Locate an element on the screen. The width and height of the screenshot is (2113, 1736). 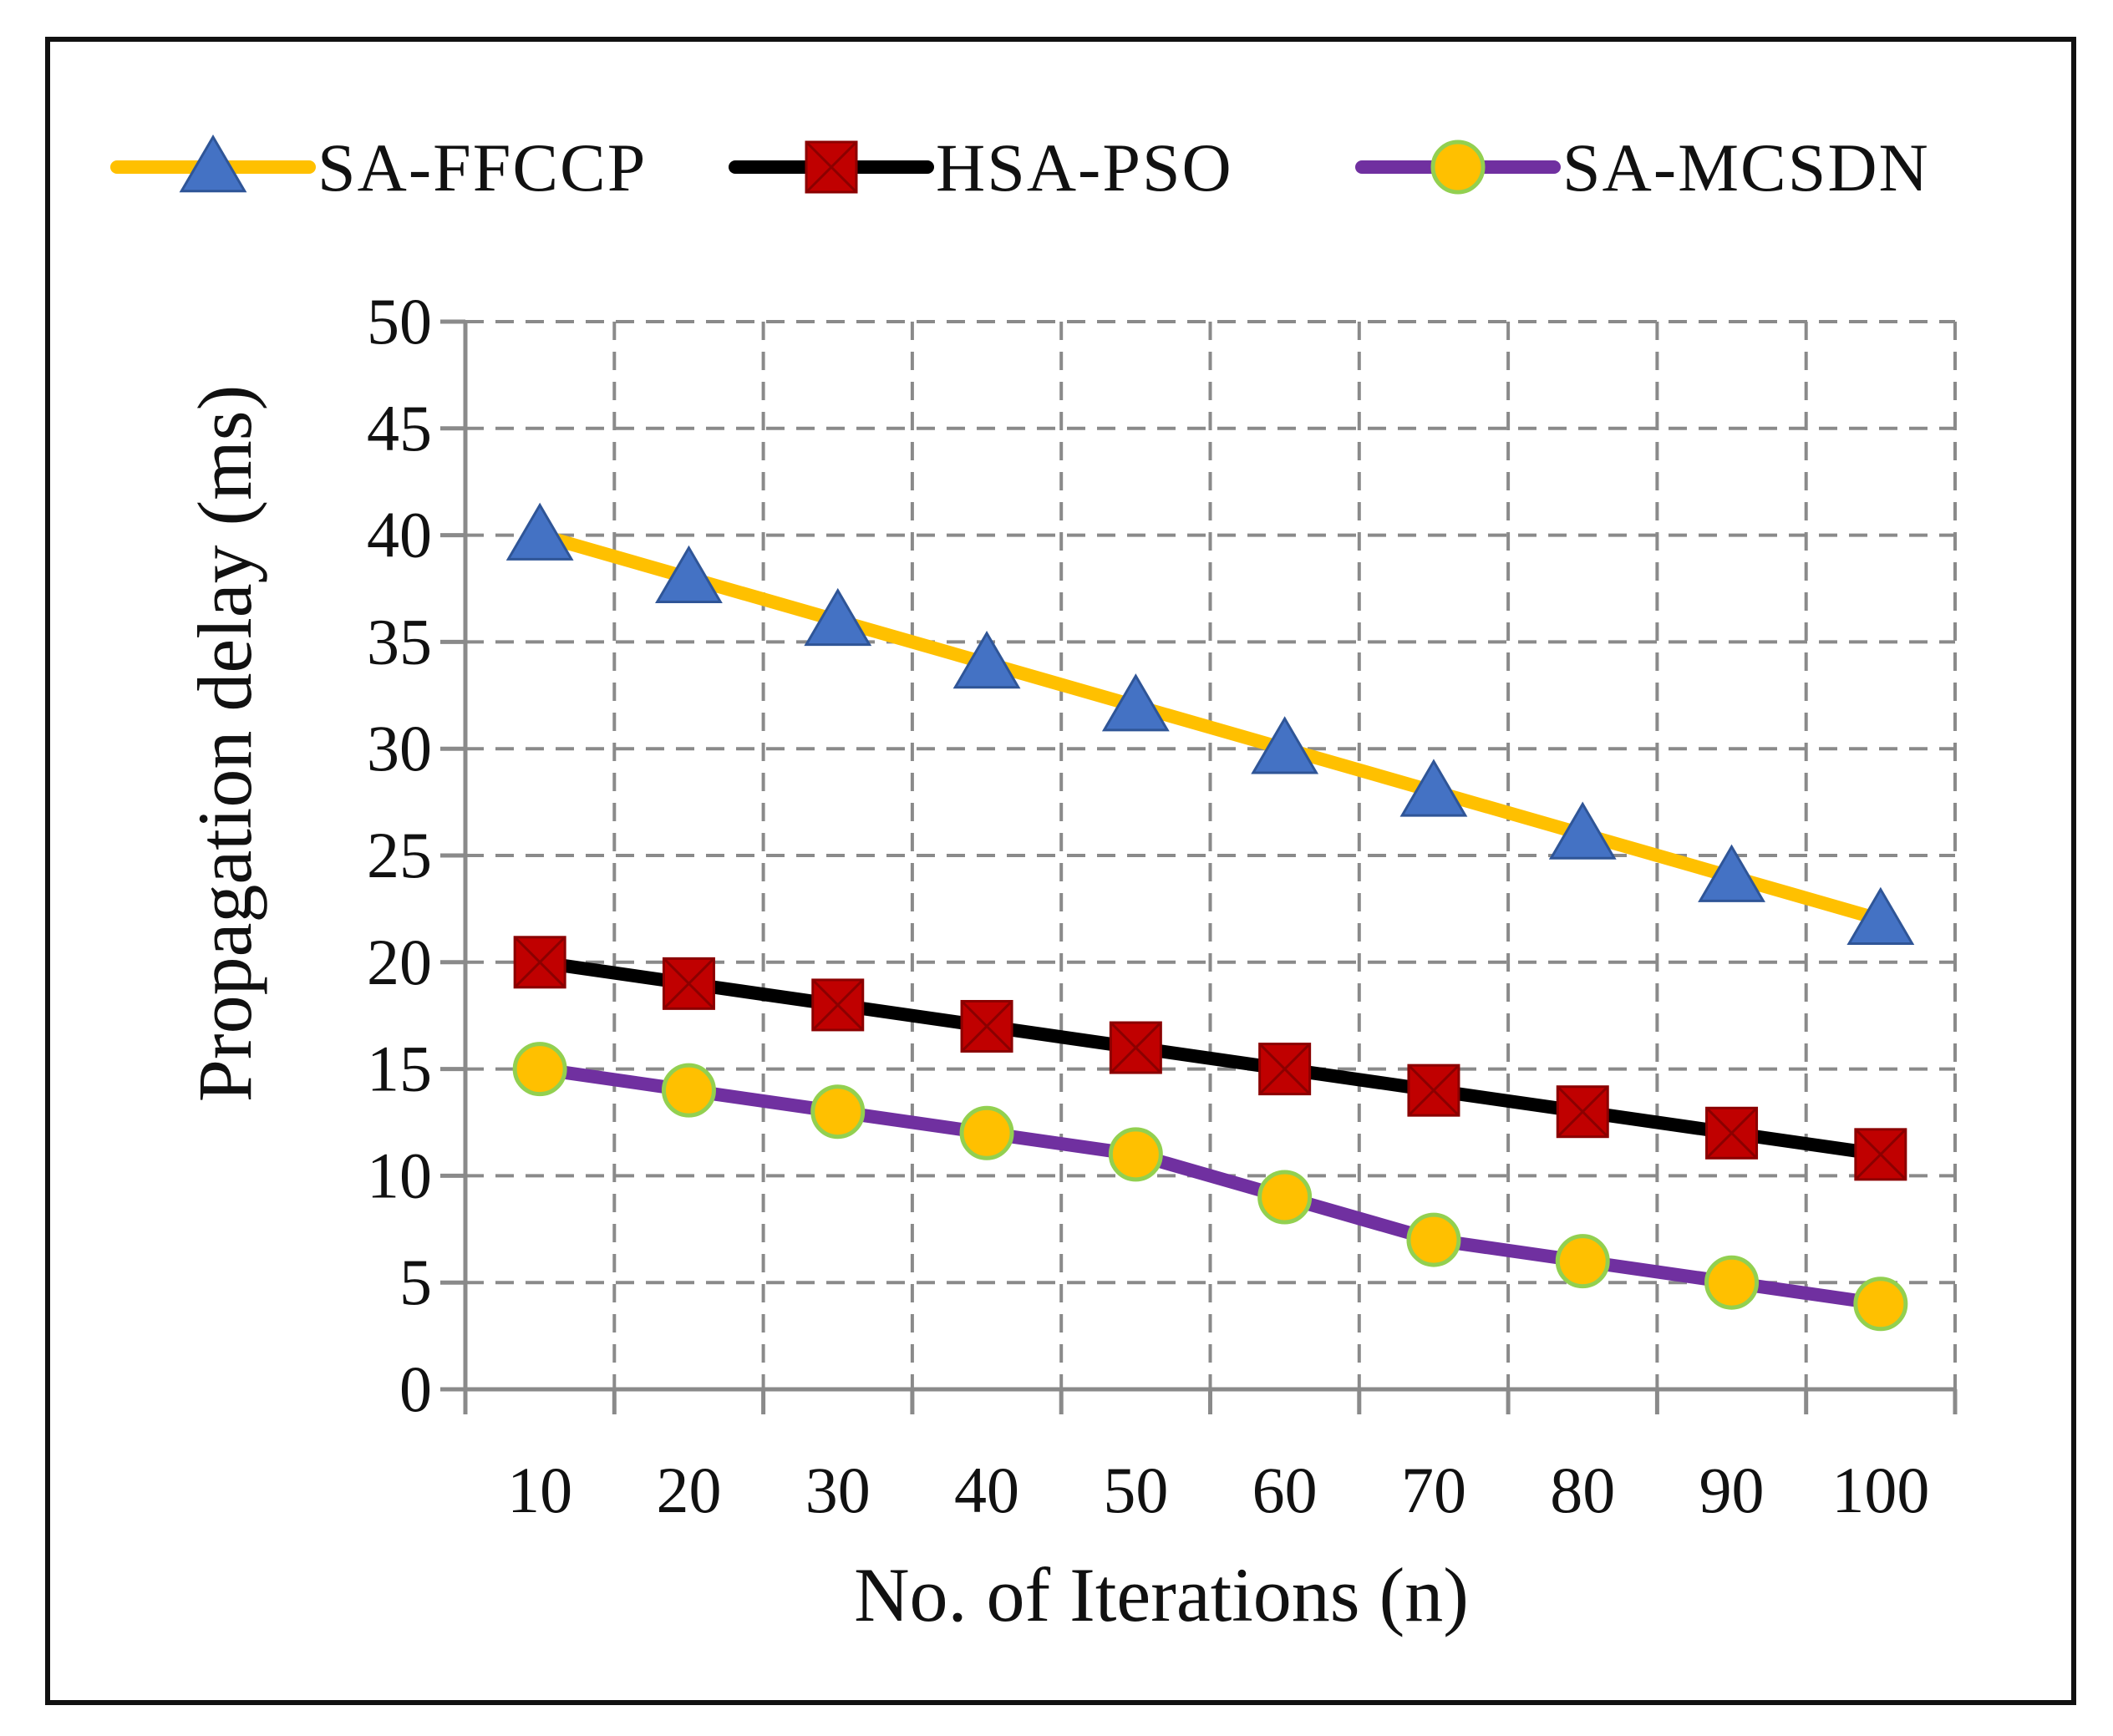
series-hsa-pso is located at coordinates (1210, 1058).